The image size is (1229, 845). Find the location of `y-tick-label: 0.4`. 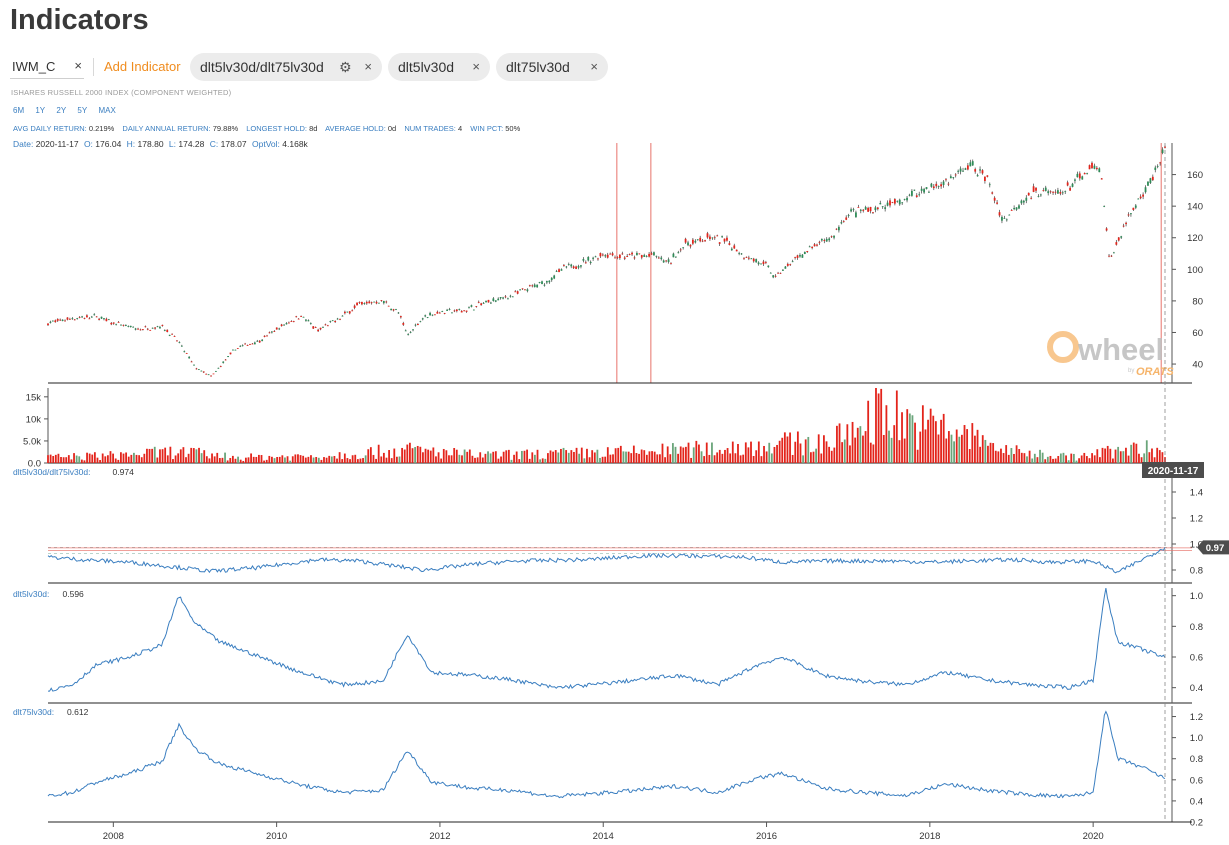

y-tick-label: 0.4 is located at coordinates (1196, 801).